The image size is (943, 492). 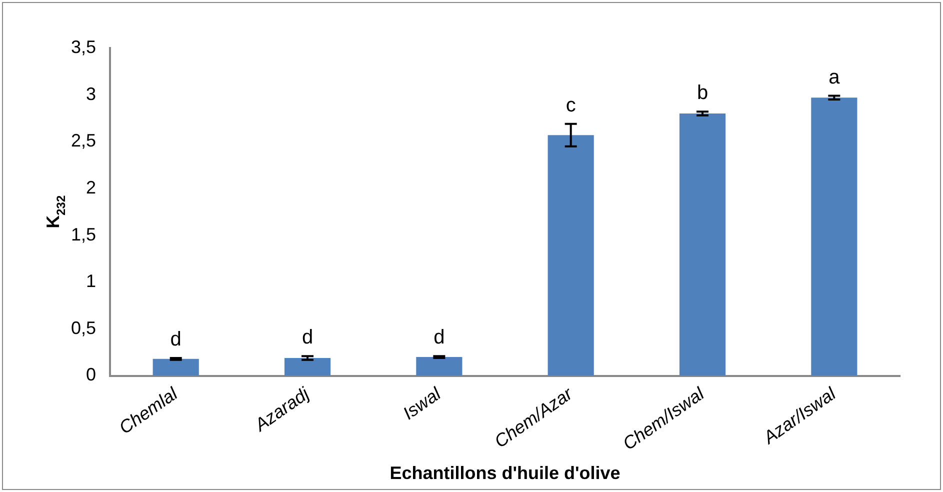 What do you see at coordinates (91, 94) in the screenshot?
I see `y-tick-label: 3` at bounding box center [91, 94].